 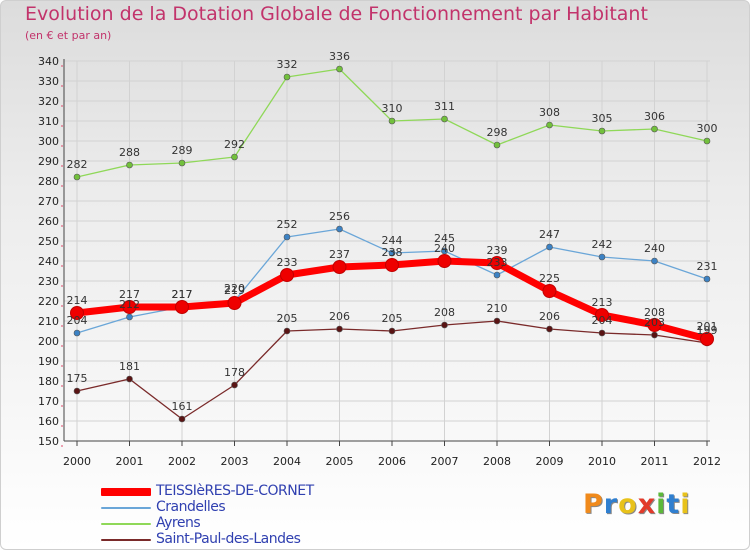 What do you see at coordinates (48, 281) in the screenshot?
I see `y-tick-label: 230` at bounding box center [48, 281].